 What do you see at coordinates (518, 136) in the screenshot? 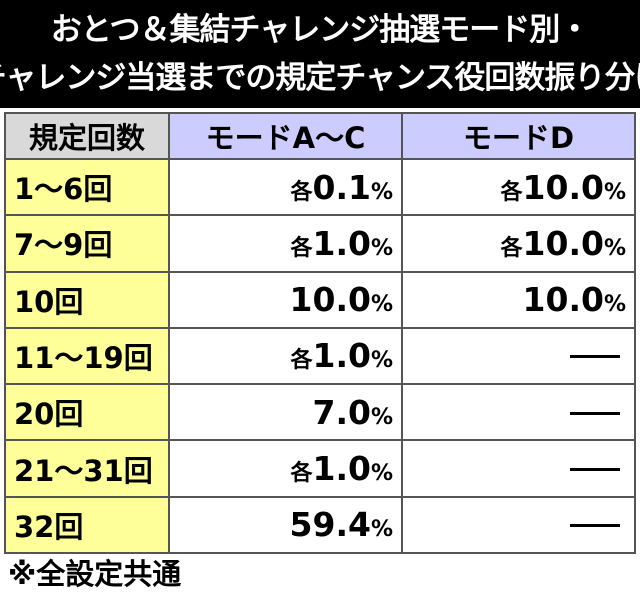
I see `header-mode-d: モードD` at bounding box center [518, 136].